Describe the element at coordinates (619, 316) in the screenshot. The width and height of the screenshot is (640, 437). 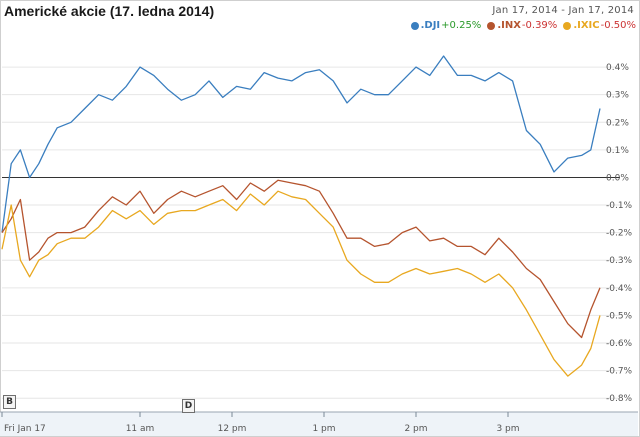
I see `y-tick-label: -0.5%` at that location.